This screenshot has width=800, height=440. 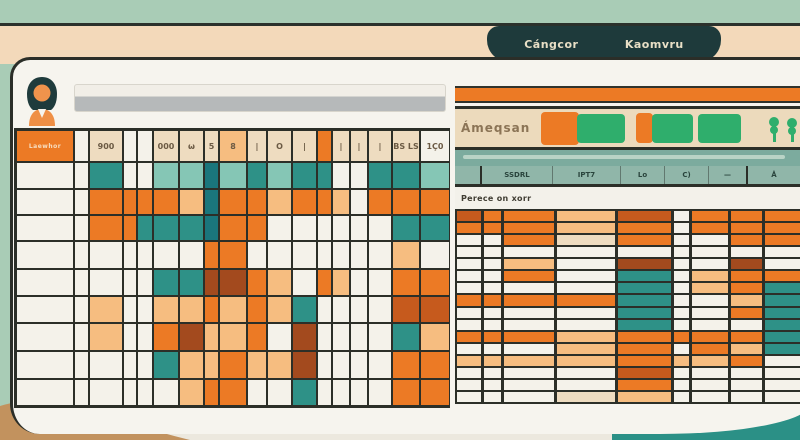 I want to click on column-header-cell: 8, so click(x=233, y=146).